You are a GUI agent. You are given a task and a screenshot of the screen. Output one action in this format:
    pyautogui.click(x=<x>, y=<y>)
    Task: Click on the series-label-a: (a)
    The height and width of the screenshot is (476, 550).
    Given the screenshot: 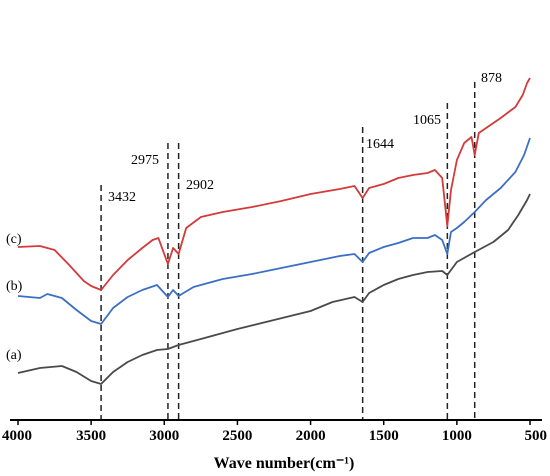 What is the action you would take?
    pyautogui.click(x=14, y=355)
    